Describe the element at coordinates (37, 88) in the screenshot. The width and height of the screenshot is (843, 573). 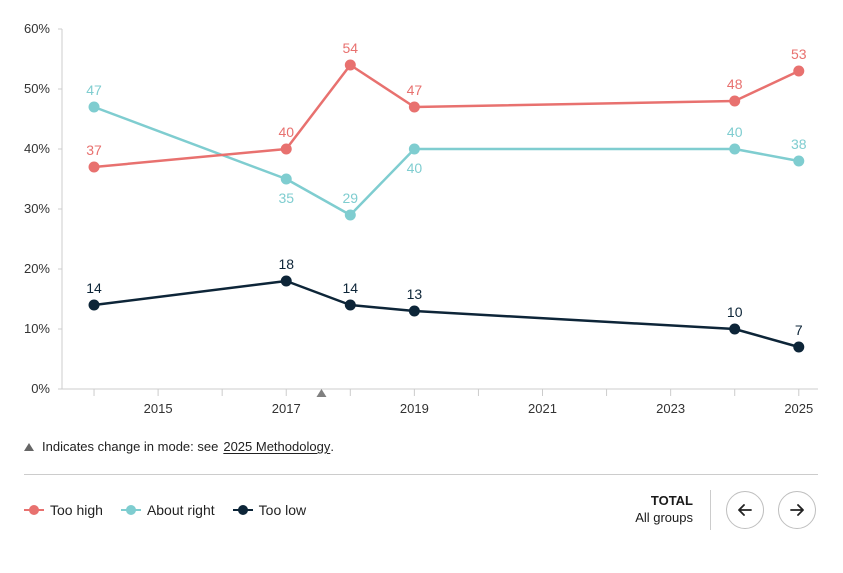
I see `y-tick-label: 50%` at that location.